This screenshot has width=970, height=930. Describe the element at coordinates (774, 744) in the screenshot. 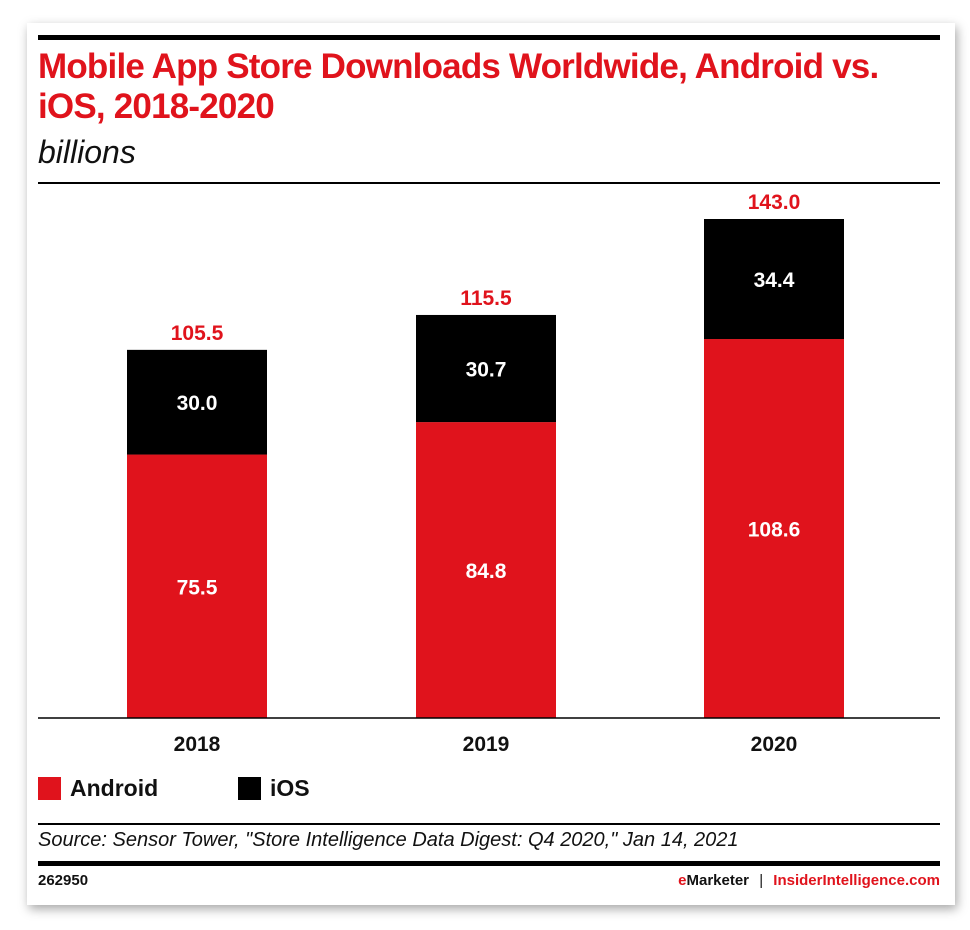

I see `x-tick-label-2020: 2020` at that location.